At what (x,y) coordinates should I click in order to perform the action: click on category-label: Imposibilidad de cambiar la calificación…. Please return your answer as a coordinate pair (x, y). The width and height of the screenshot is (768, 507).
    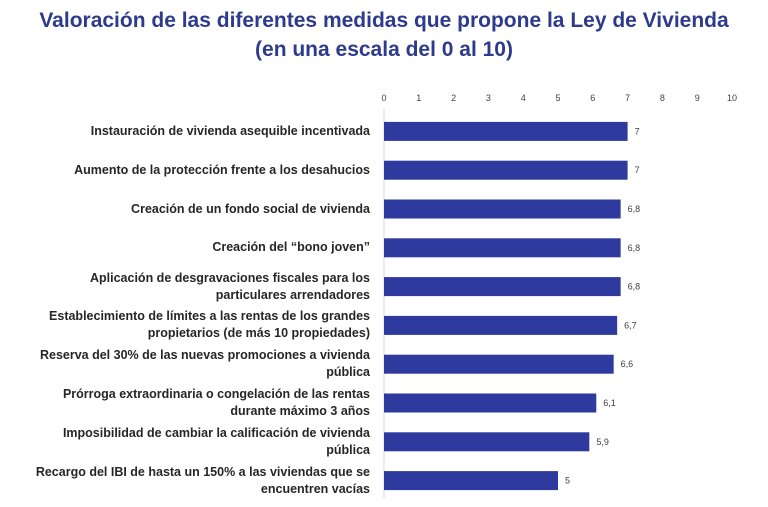
    Looking at the image, I should click on (190, 442).